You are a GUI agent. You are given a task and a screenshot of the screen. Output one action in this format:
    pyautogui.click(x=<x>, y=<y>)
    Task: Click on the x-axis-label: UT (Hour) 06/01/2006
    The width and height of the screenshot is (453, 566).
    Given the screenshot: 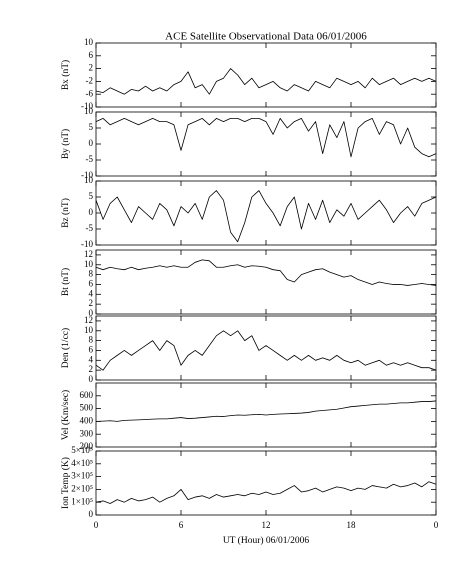 What is the action you would take?
    pyautogui.click(x=266, y=540)
    